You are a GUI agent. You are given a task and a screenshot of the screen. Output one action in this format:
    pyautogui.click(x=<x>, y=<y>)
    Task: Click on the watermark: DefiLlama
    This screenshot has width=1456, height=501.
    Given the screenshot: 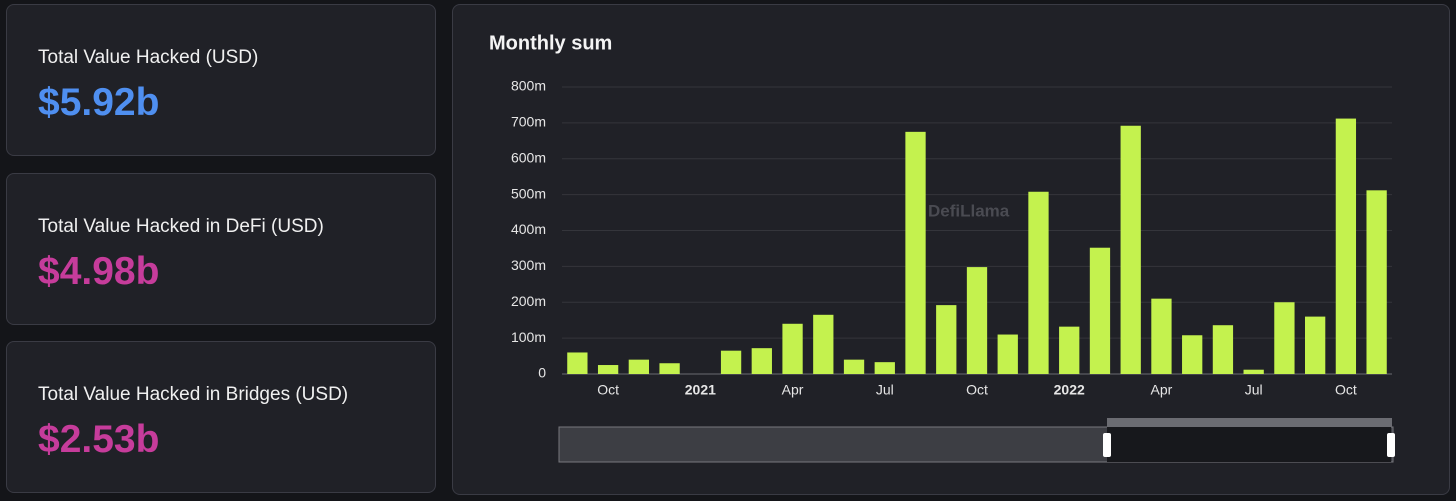 What is the action you would take?
    pyautogui.click(x=969, y=210)
    